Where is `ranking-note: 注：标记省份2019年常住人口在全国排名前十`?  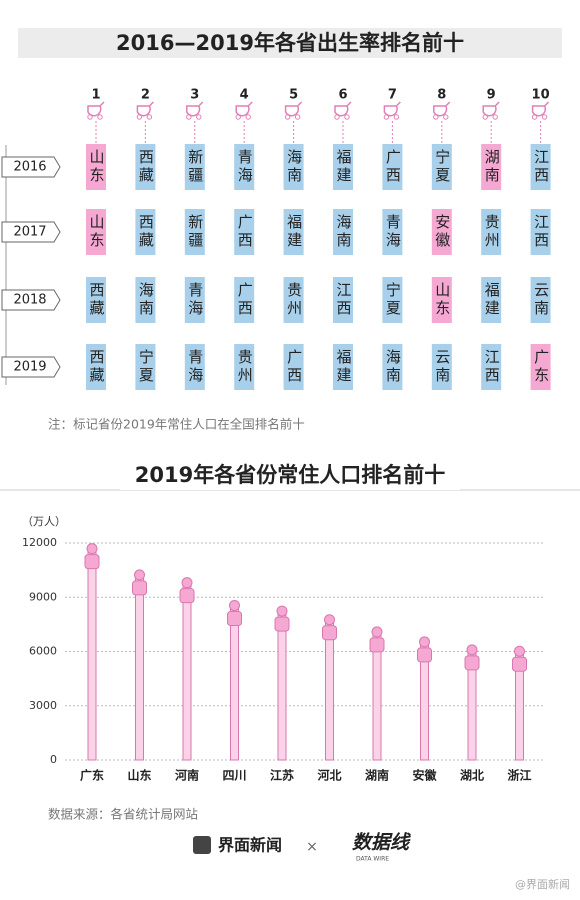 ranking-note: 注：标记省份2019年常住人口在全国排名前十 is located at coordinates (176, 424).